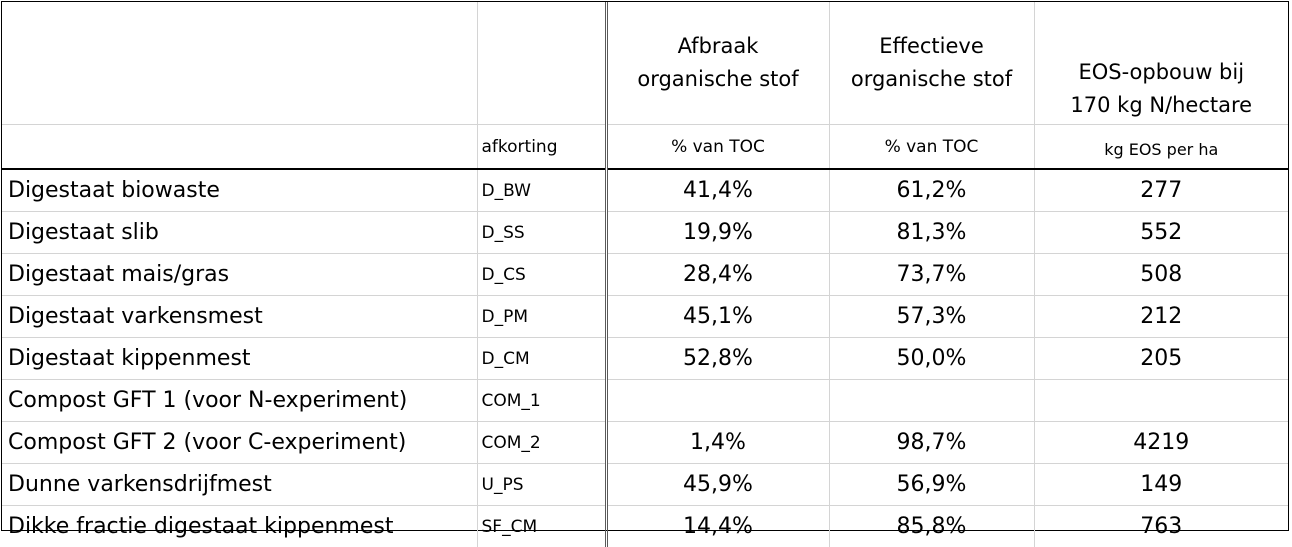  What do you see at coordinates (239, 190) in the screenshot?
I see `row-name-cell: Digestaat biowaste` at bounding box center [239, 190].